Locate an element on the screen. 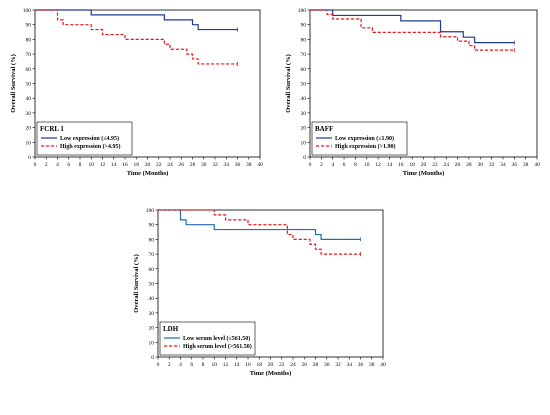  y-axis-title: Overall Survival (%) is located at coordinates (136, 283).